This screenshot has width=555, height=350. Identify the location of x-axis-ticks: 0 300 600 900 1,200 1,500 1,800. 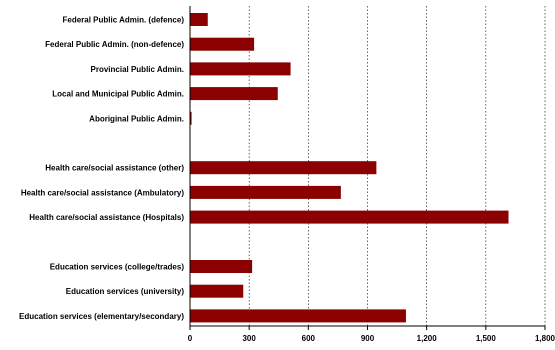
(371, 334).